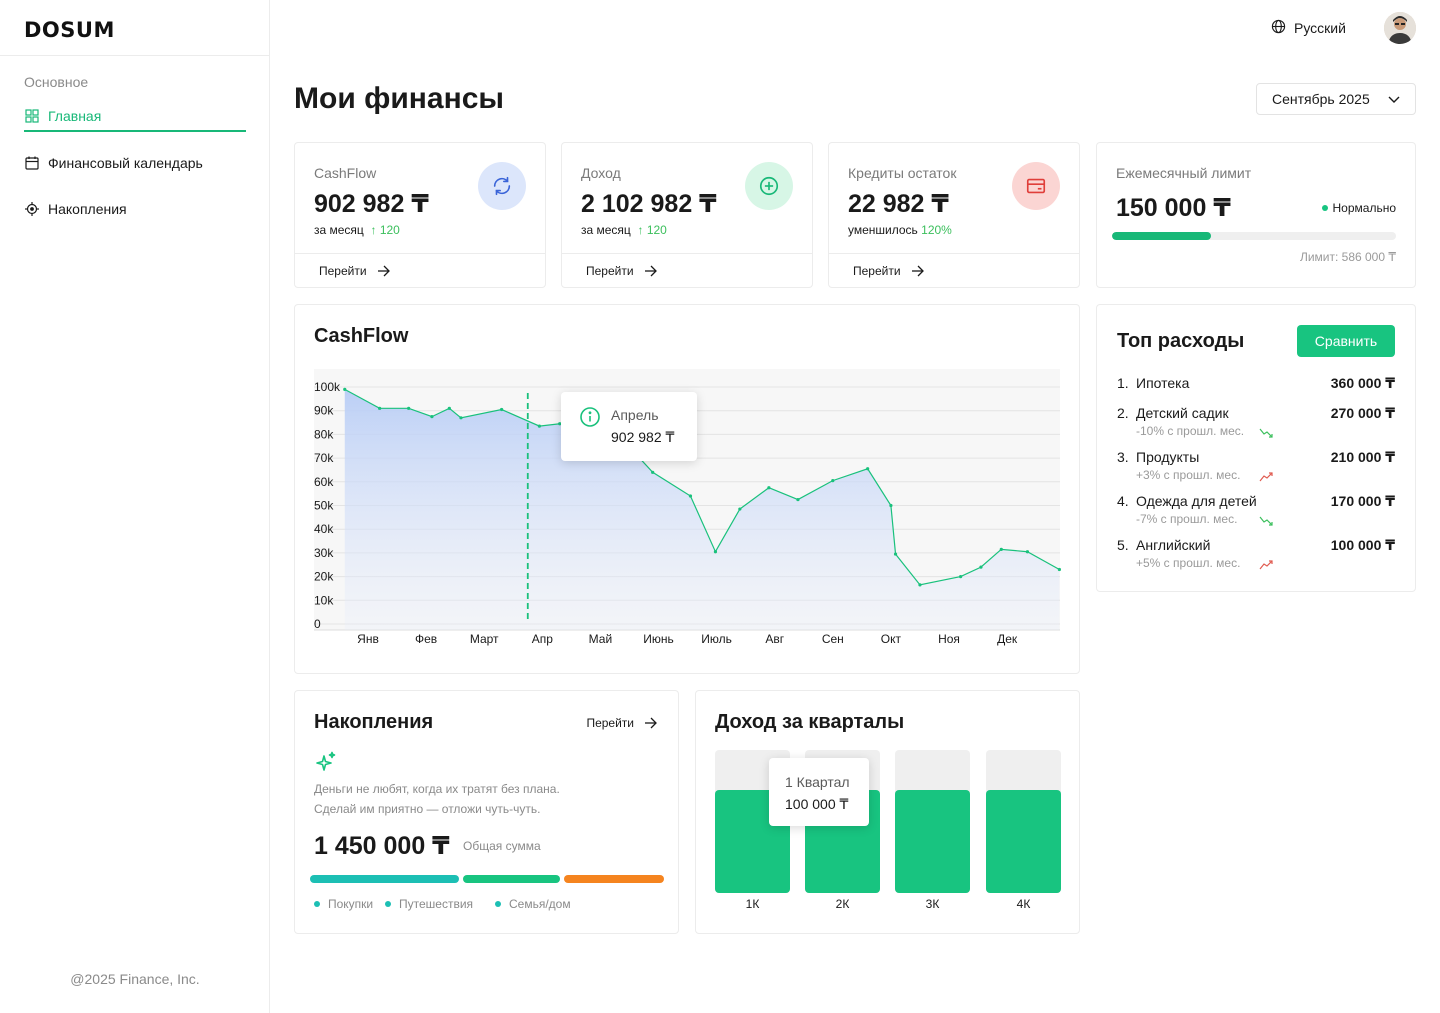 The image size is (1440, 1013). What do you see at coordinates (1188, 563) in the screenshot?
I see `expense-change: +5% с прошл. мес.` at bounding box center [1188, 563].